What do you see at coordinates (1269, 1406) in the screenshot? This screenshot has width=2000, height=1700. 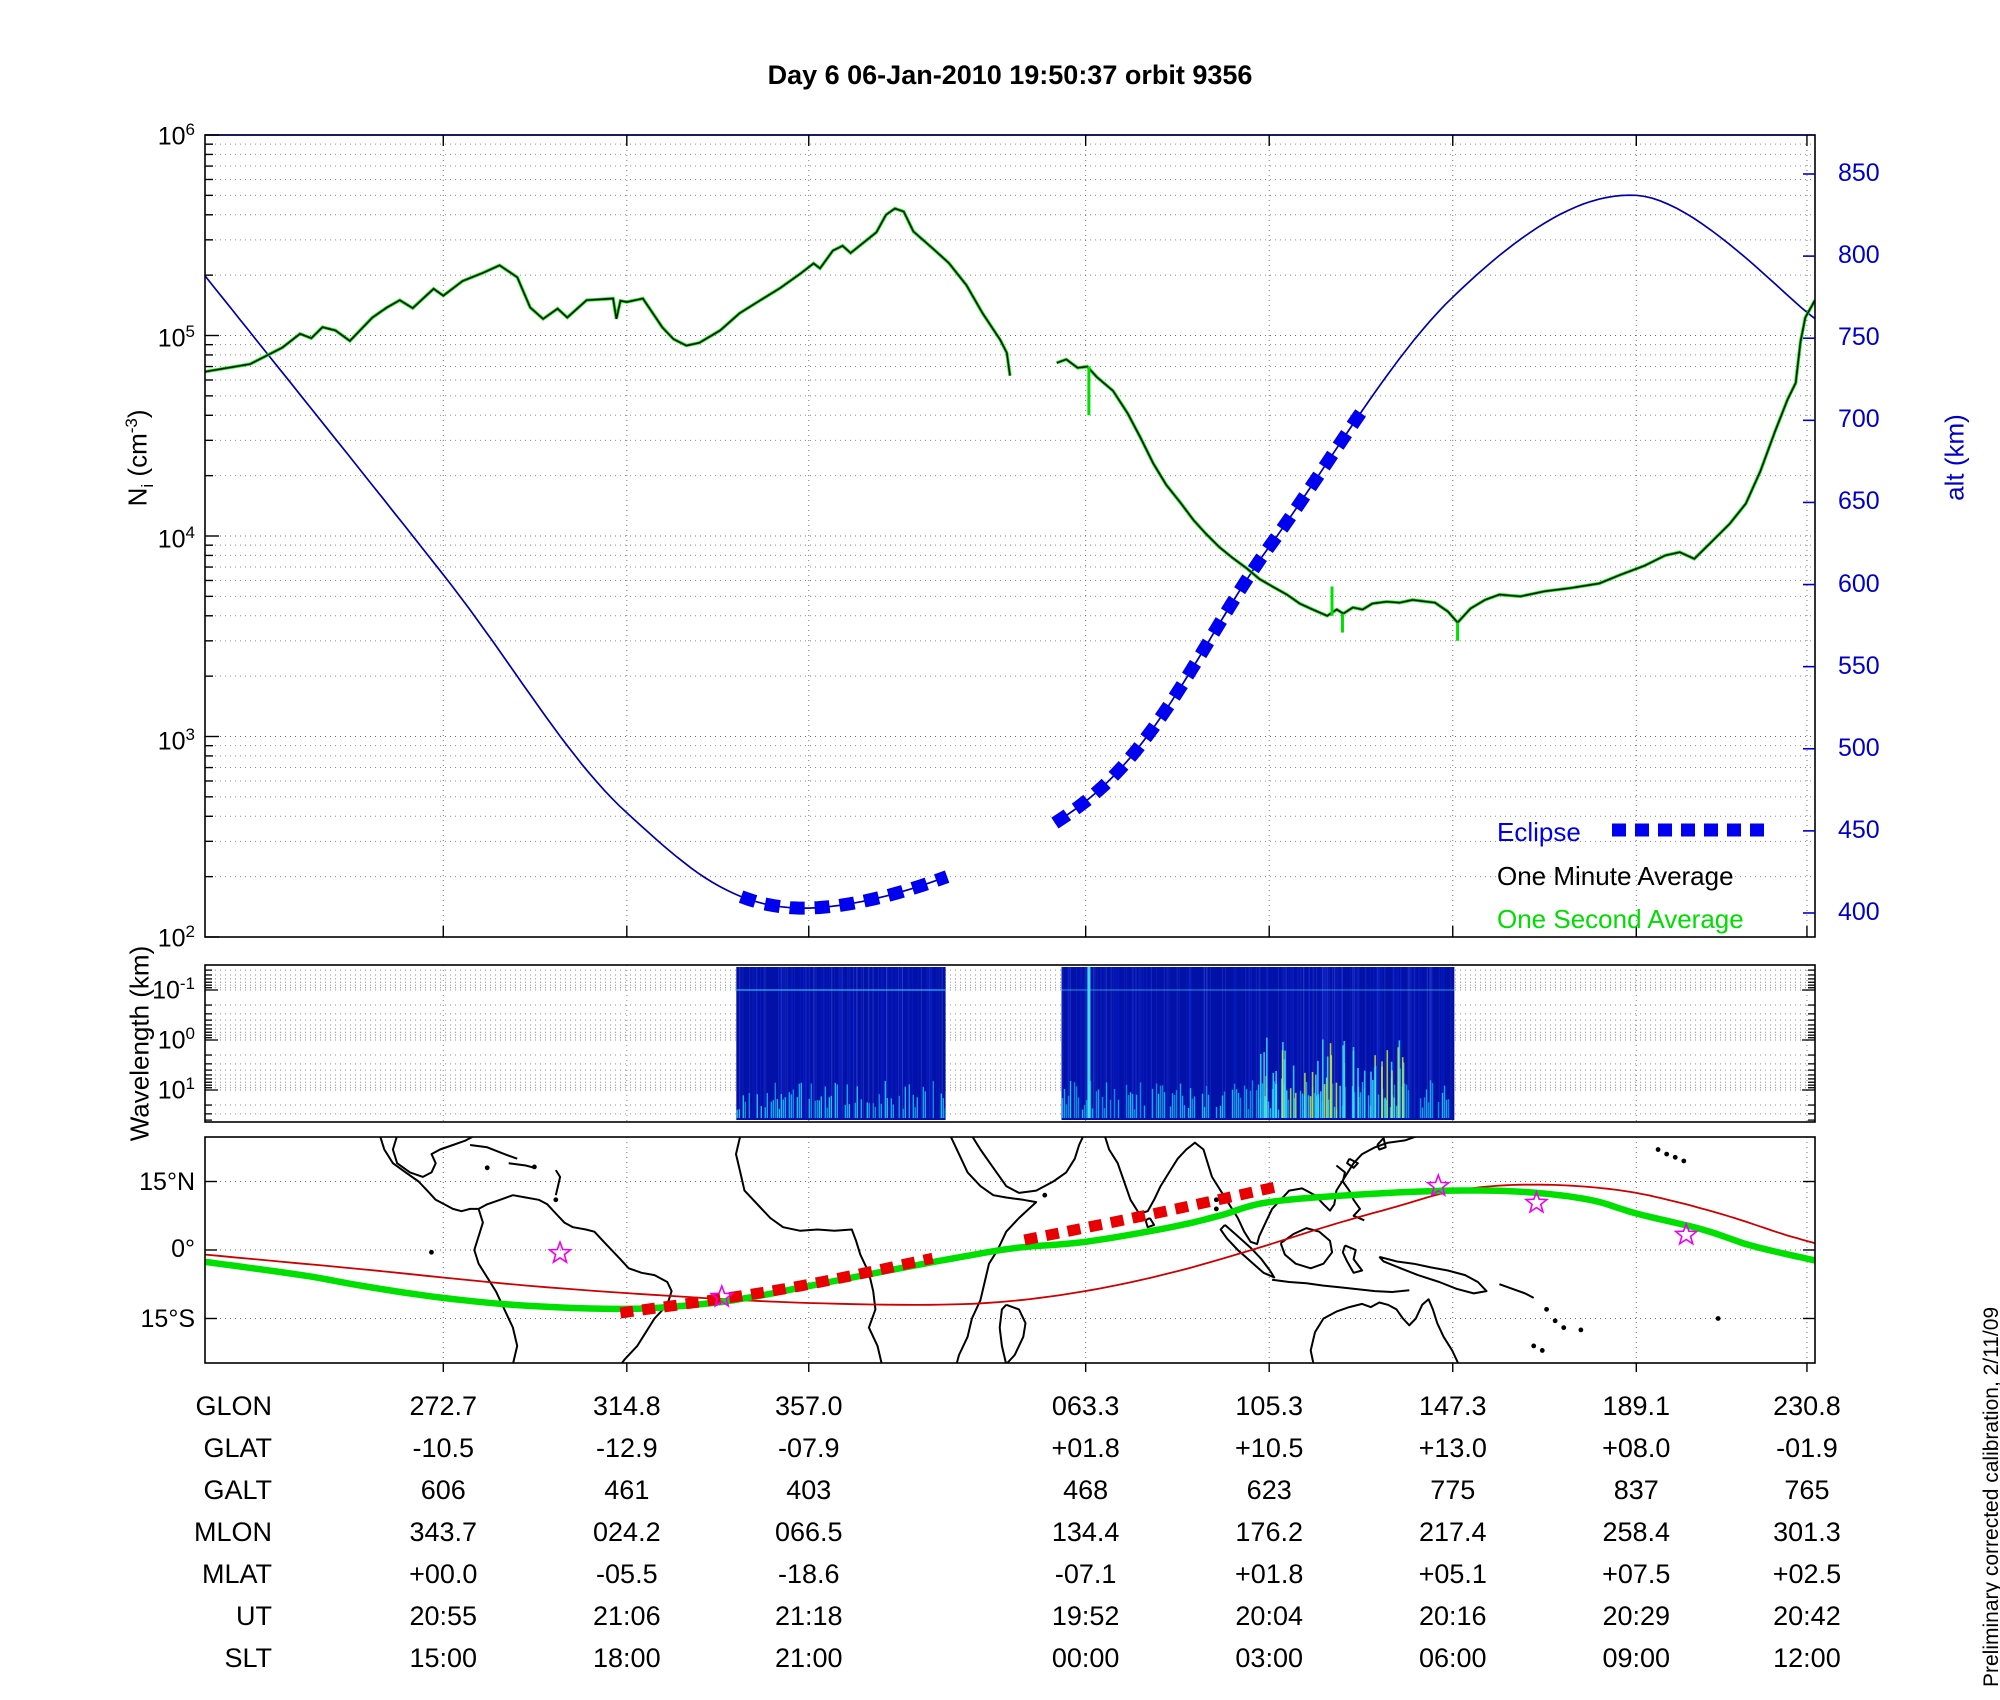 I see `table-cell-glon-4: 105.3` at bounding box center [1269, 1406].